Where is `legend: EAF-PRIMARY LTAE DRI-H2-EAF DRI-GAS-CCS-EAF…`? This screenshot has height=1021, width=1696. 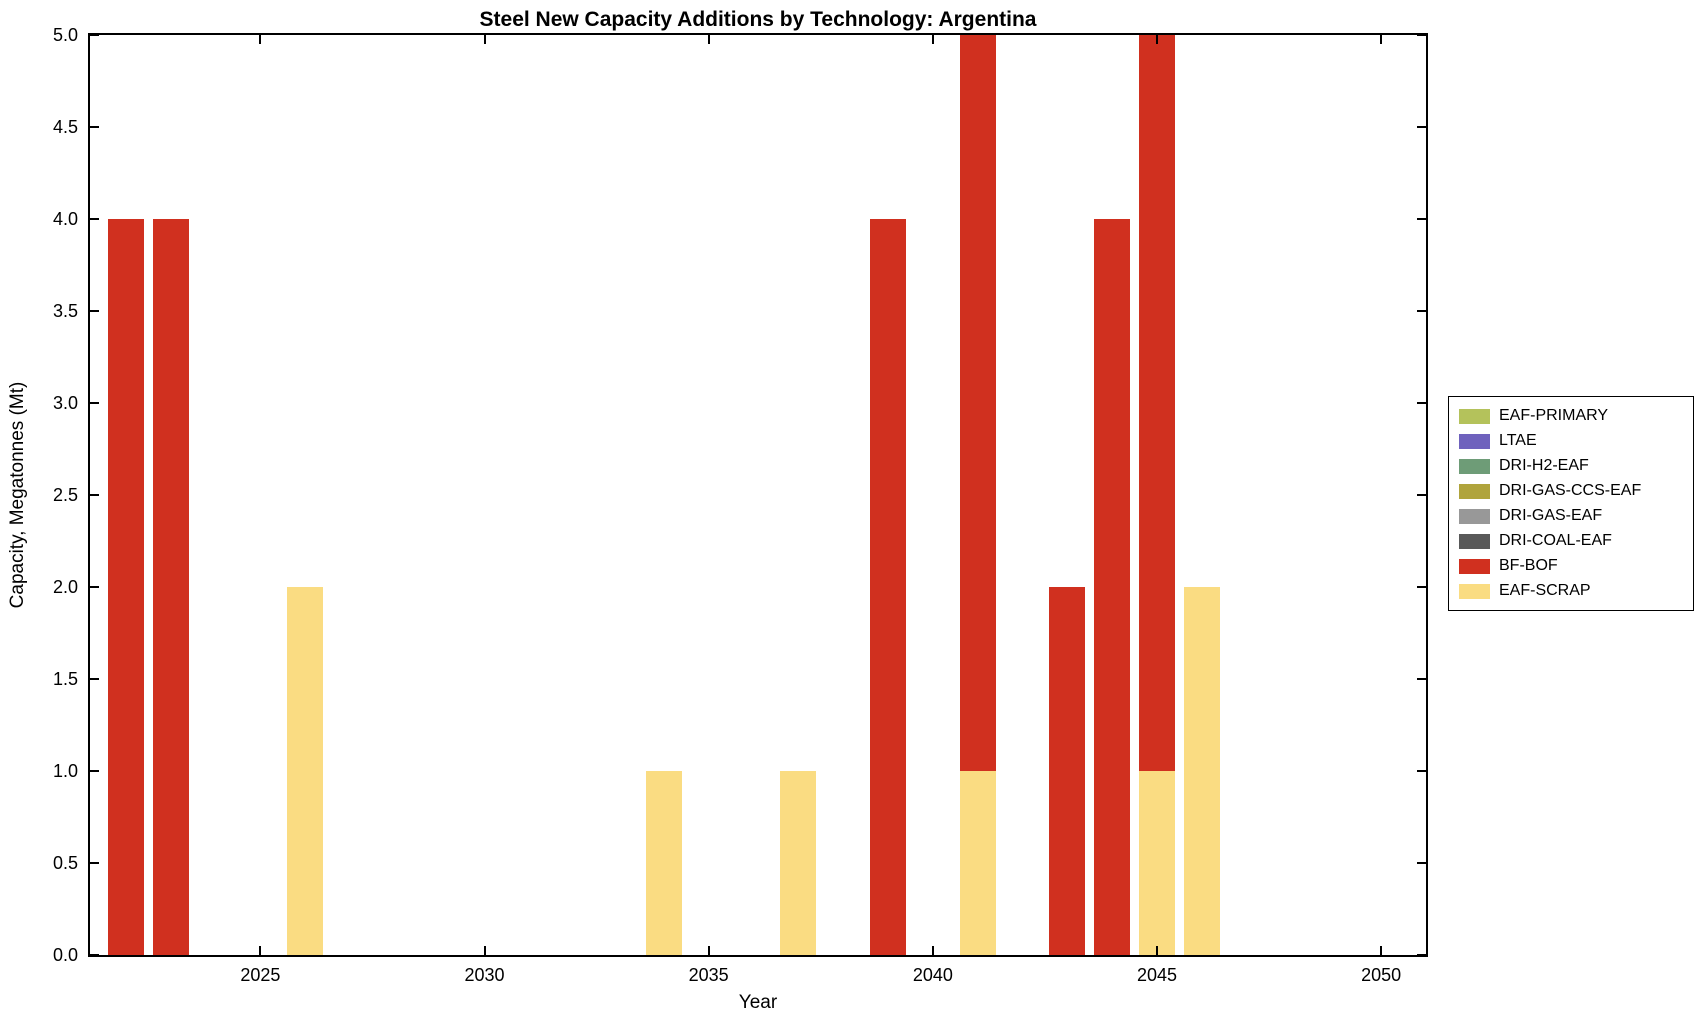 legend: EAF-PRIMARY LTAE DRI-H2-EAF DRI-GAS-CCS-EAF… is located at coordinates (1571, 503).